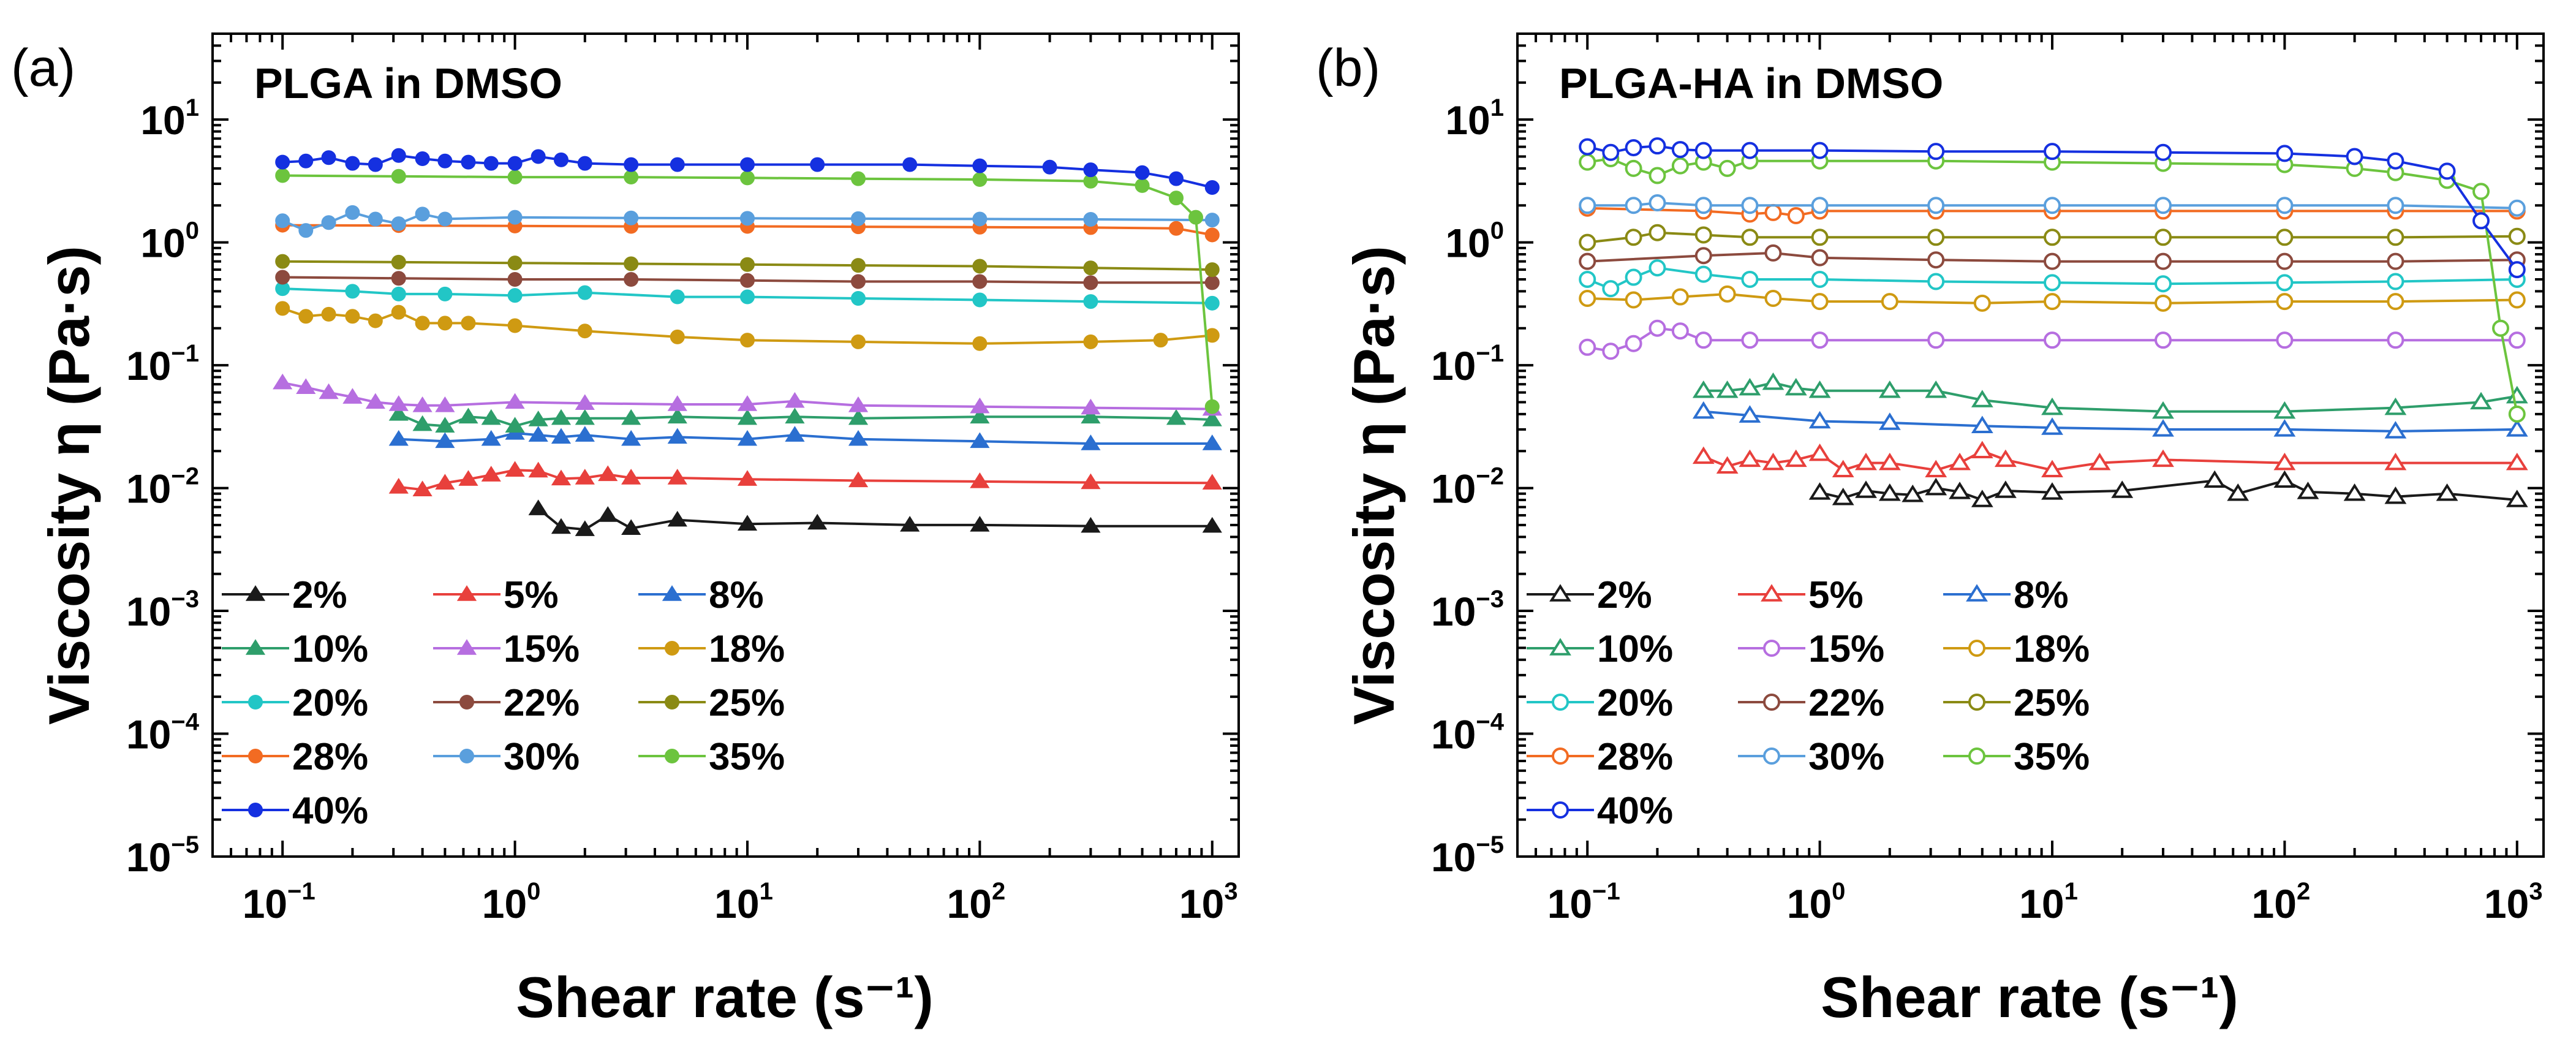 This screenshot has width=2576, height=1052. I want to click on series-8pct, so click(805, 437).